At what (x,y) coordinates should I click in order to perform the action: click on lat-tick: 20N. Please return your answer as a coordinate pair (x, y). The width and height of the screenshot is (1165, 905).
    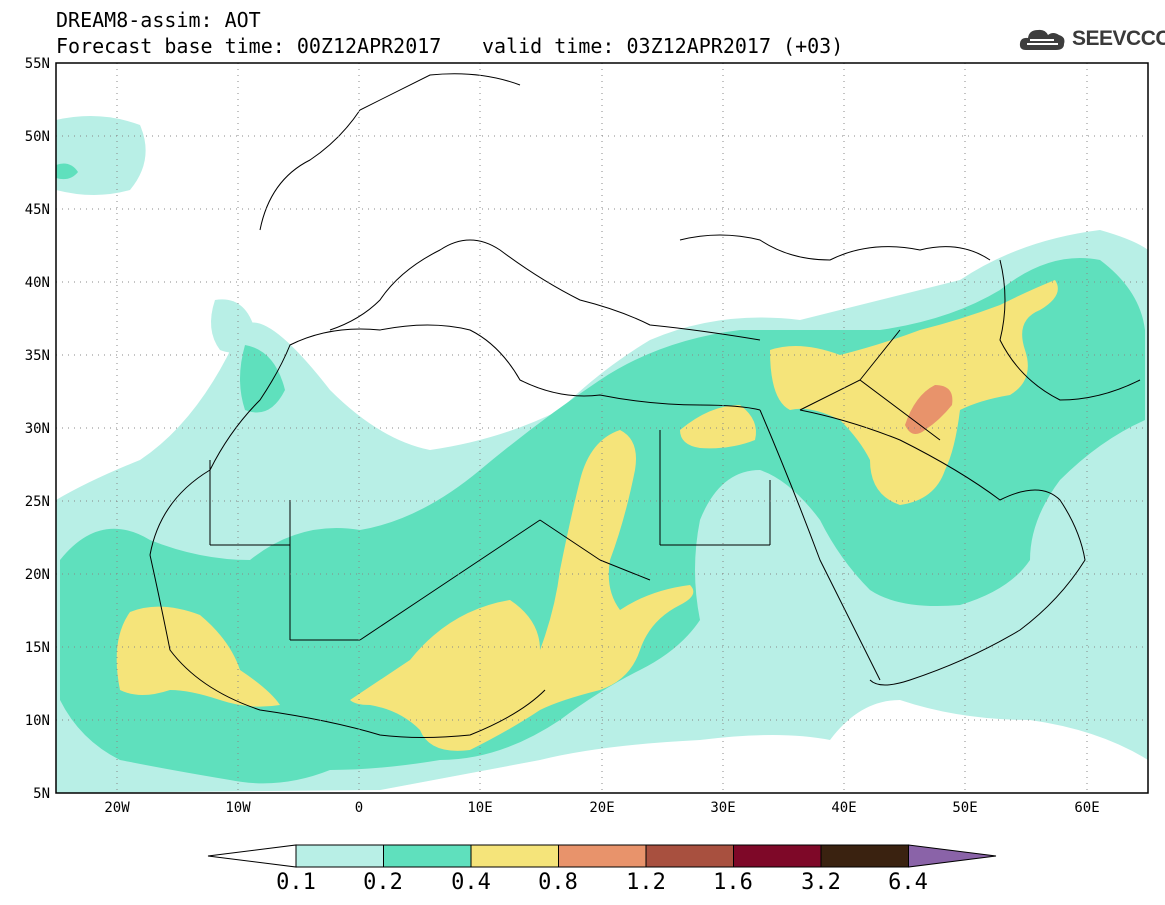
    Looking at the image, I should click on (37, 575).